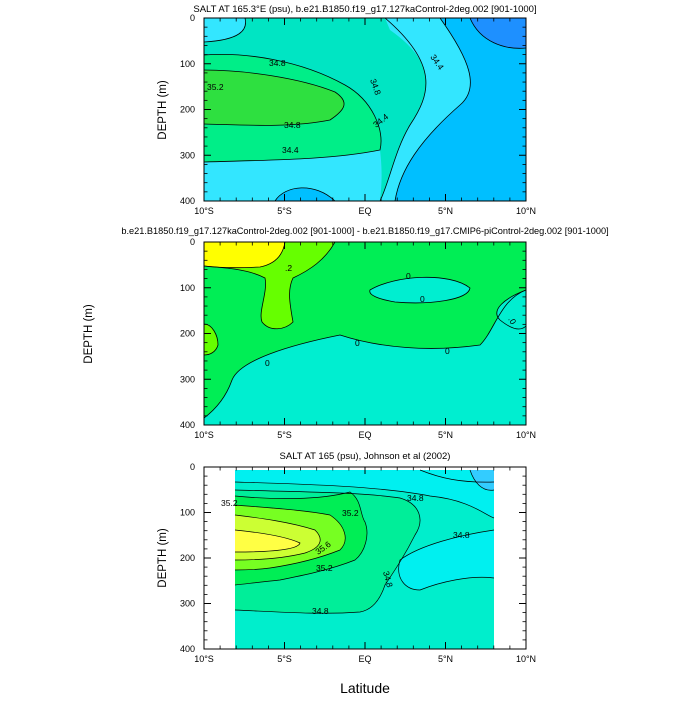  What do you see at coordinates (512, 320) in the screenshot?
I see `panel-2-contour-label: .0` at bounding box center [512, 320].